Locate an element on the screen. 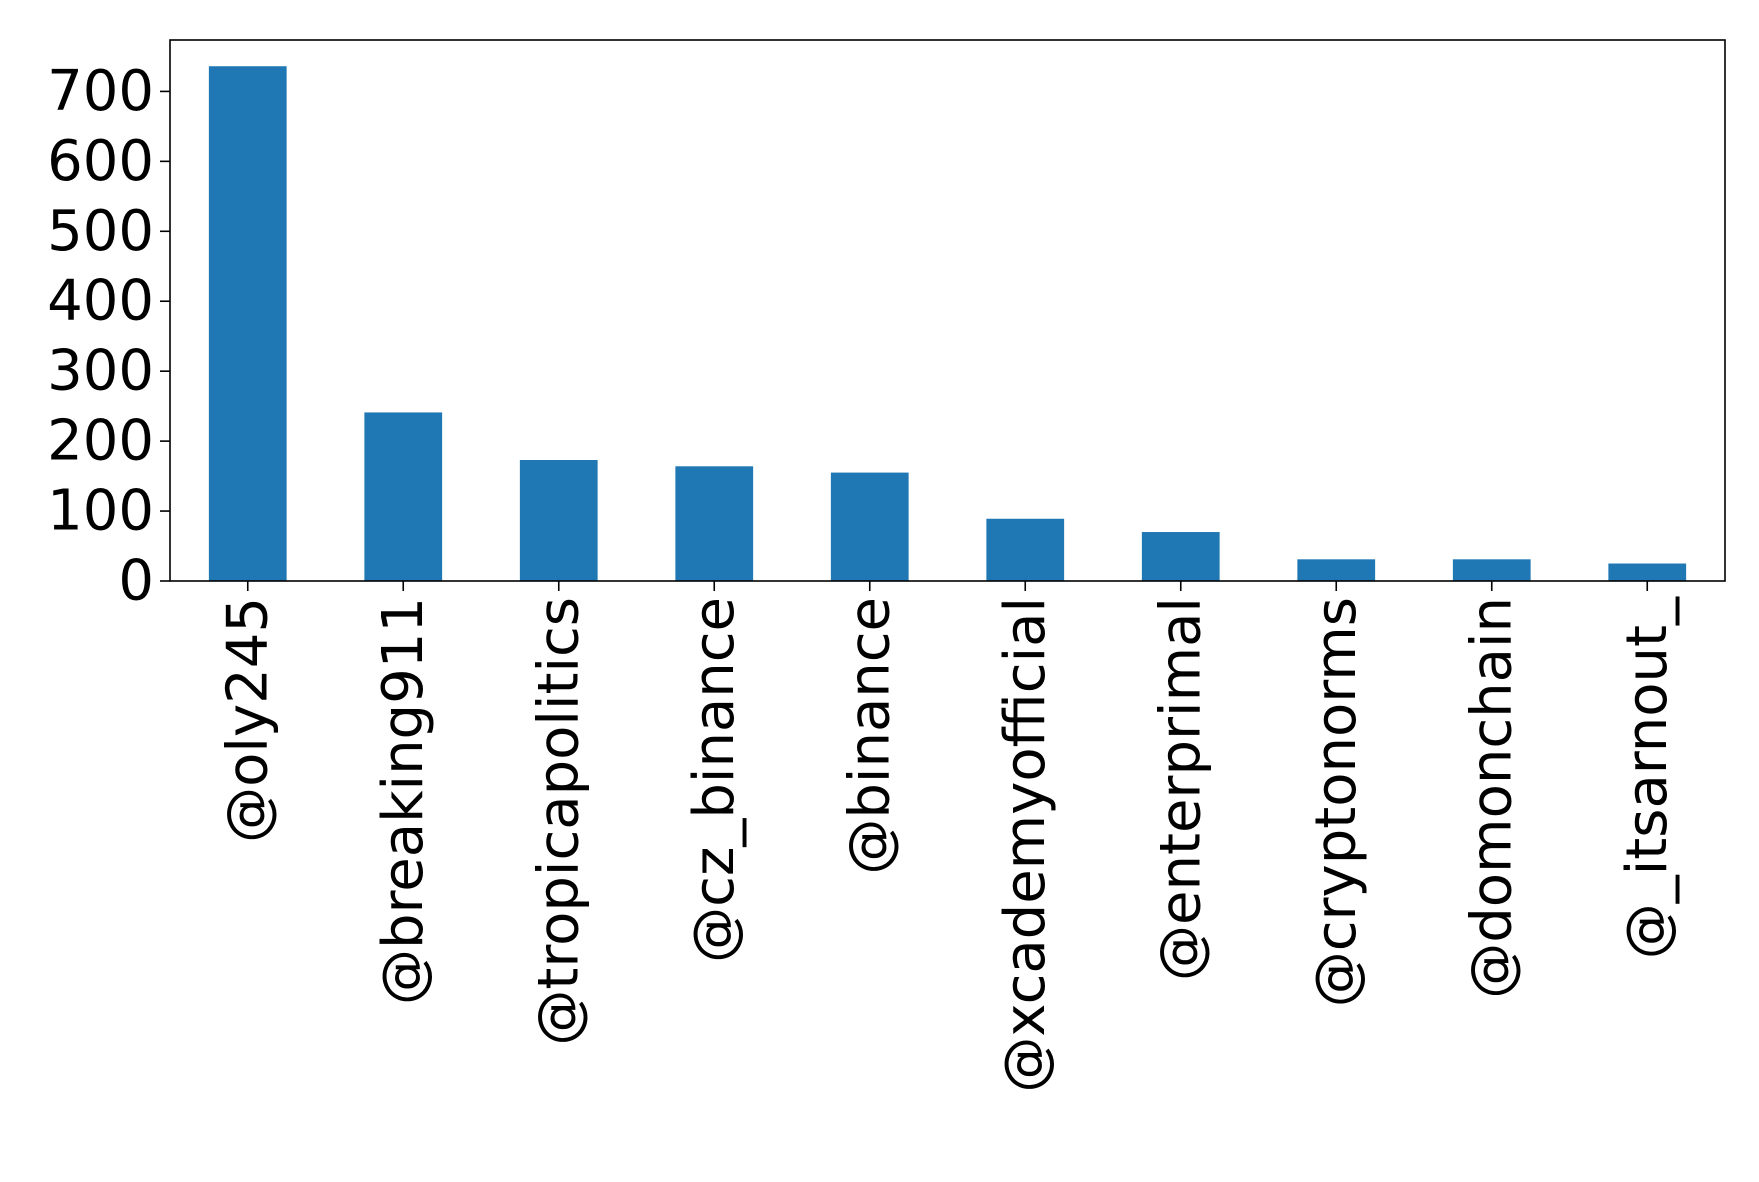 The height and width of the screenshot is (1182, 1759). y-tick-label: 300 is located at coordinates (100, 371).